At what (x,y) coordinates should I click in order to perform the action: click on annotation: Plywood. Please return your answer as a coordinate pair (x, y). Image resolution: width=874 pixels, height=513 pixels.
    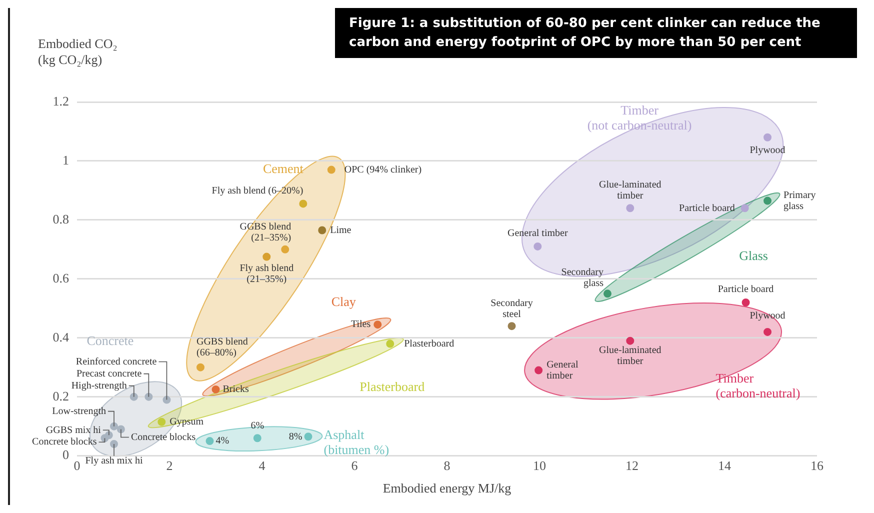
    Looking at the image, I should click on (768, 150).